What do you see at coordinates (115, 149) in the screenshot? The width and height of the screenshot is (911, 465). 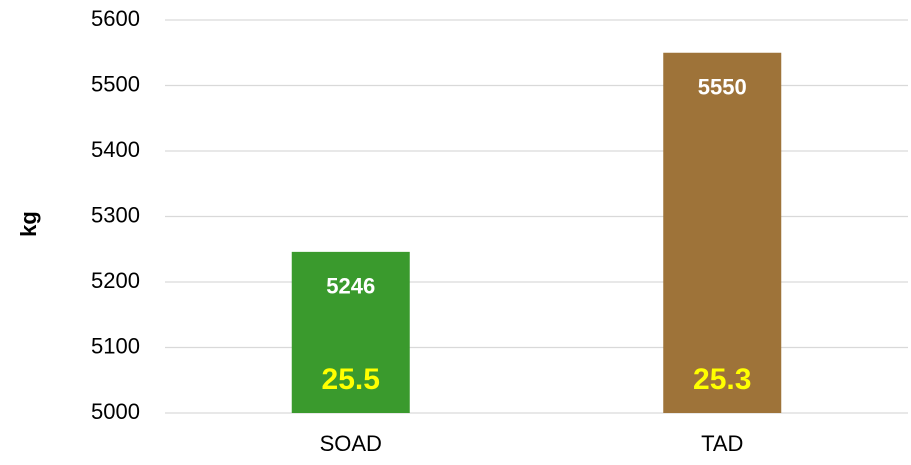 I see `y-tick-label: 5400` at bounding box center [115, 149].